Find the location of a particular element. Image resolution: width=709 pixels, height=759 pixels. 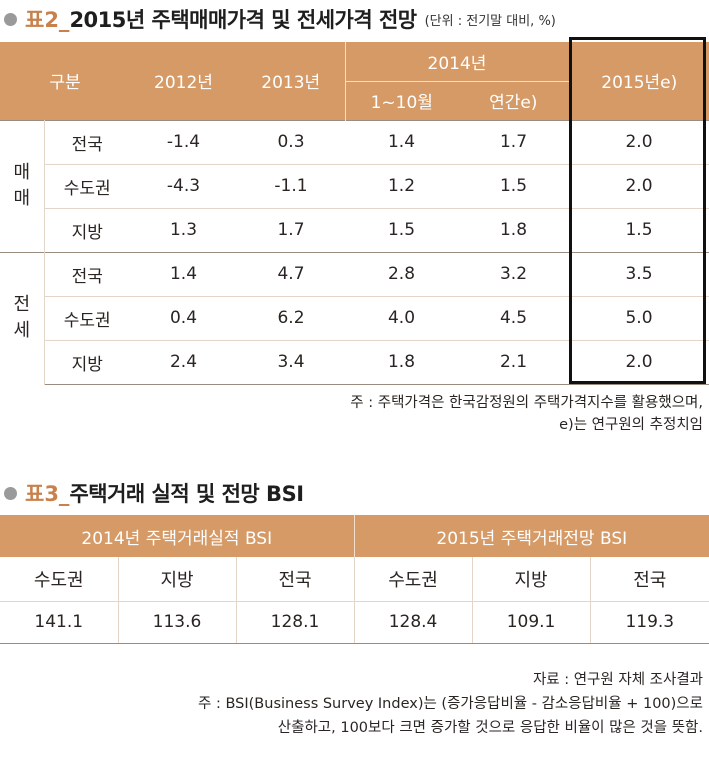

value-2014-jan-oct: 1.4 is located at coordinates (401, 141).